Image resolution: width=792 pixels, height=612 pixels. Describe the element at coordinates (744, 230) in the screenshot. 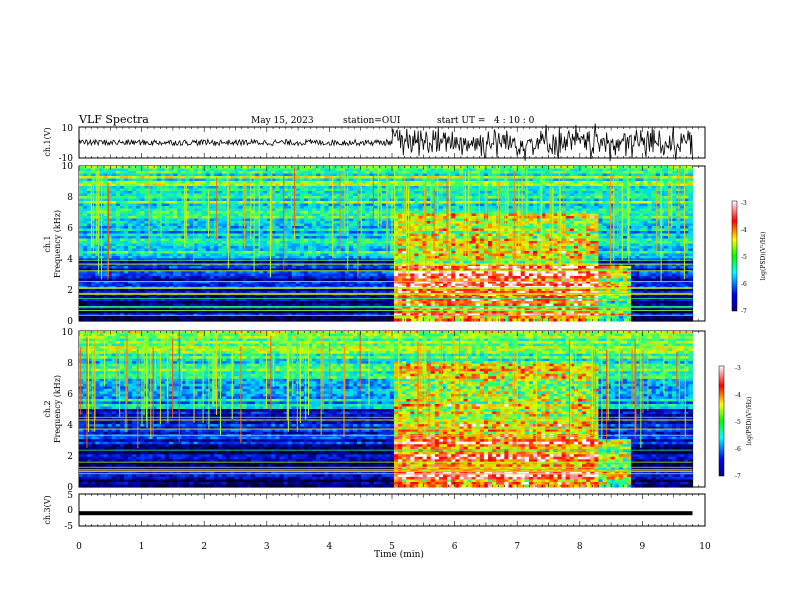

I see `cb1-tick-4: -4` at that location.